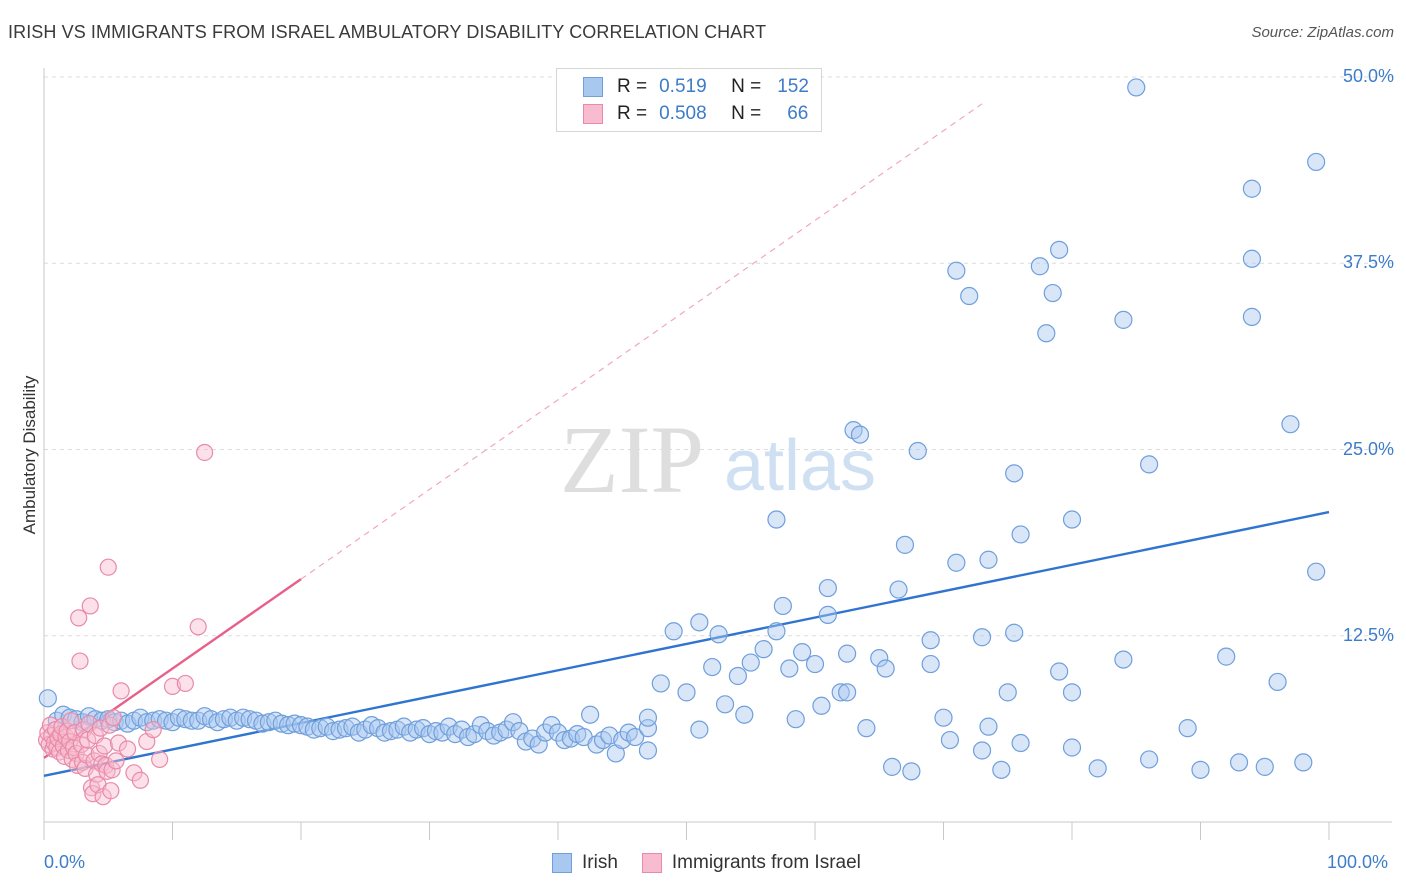 The height and width of the screenshot is (892, 1406). Describe the element at coordinates (689, 100) in the screenshot. I see `stats-legend: R = 0.519 N = 152 R = 0.508 N = 66` at that location.